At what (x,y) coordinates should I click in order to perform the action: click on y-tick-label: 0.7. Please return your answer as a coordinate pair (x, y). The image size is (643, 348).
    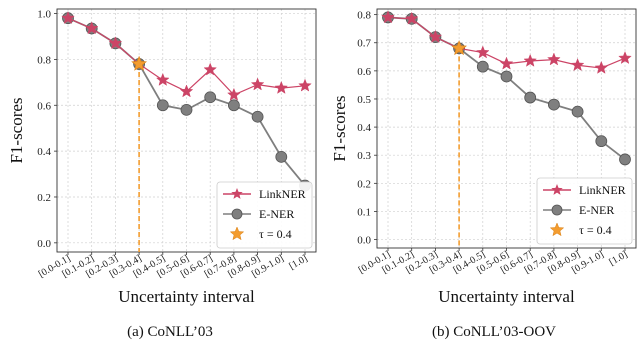
    Looking at the image, I should click on (364, 44).